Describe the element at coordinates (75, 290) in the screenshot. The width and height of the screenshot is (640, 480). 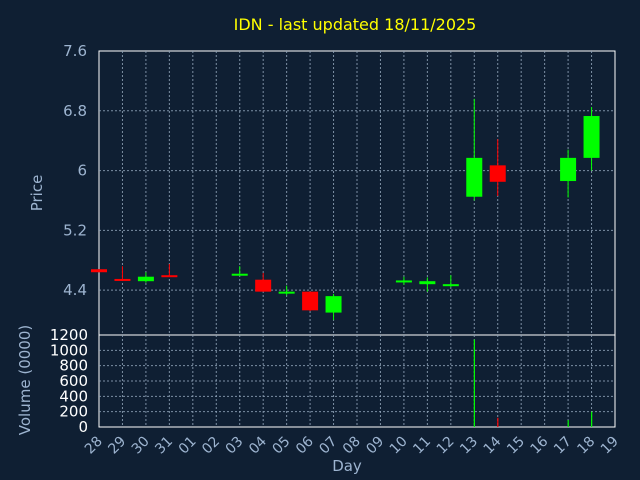
I see `price-tick-label: 4.4` at that location.